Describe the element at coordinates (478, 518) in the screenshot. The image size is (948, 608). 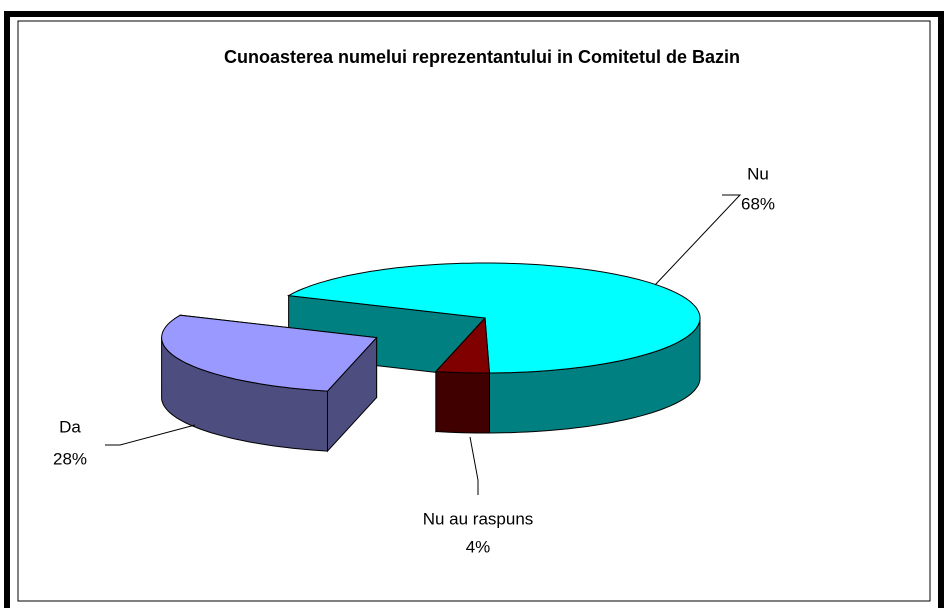
I see `slice-label: Nu au raspuns` at that location.